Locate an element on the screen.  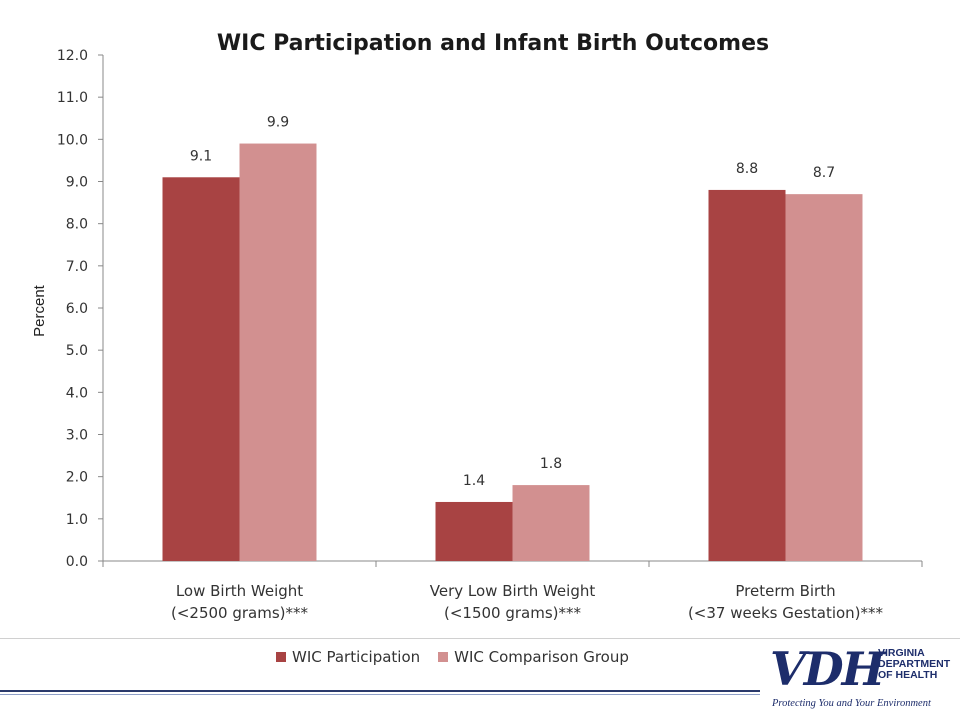
y-tick-label: 1.0 is located at coordinates (77, 520).